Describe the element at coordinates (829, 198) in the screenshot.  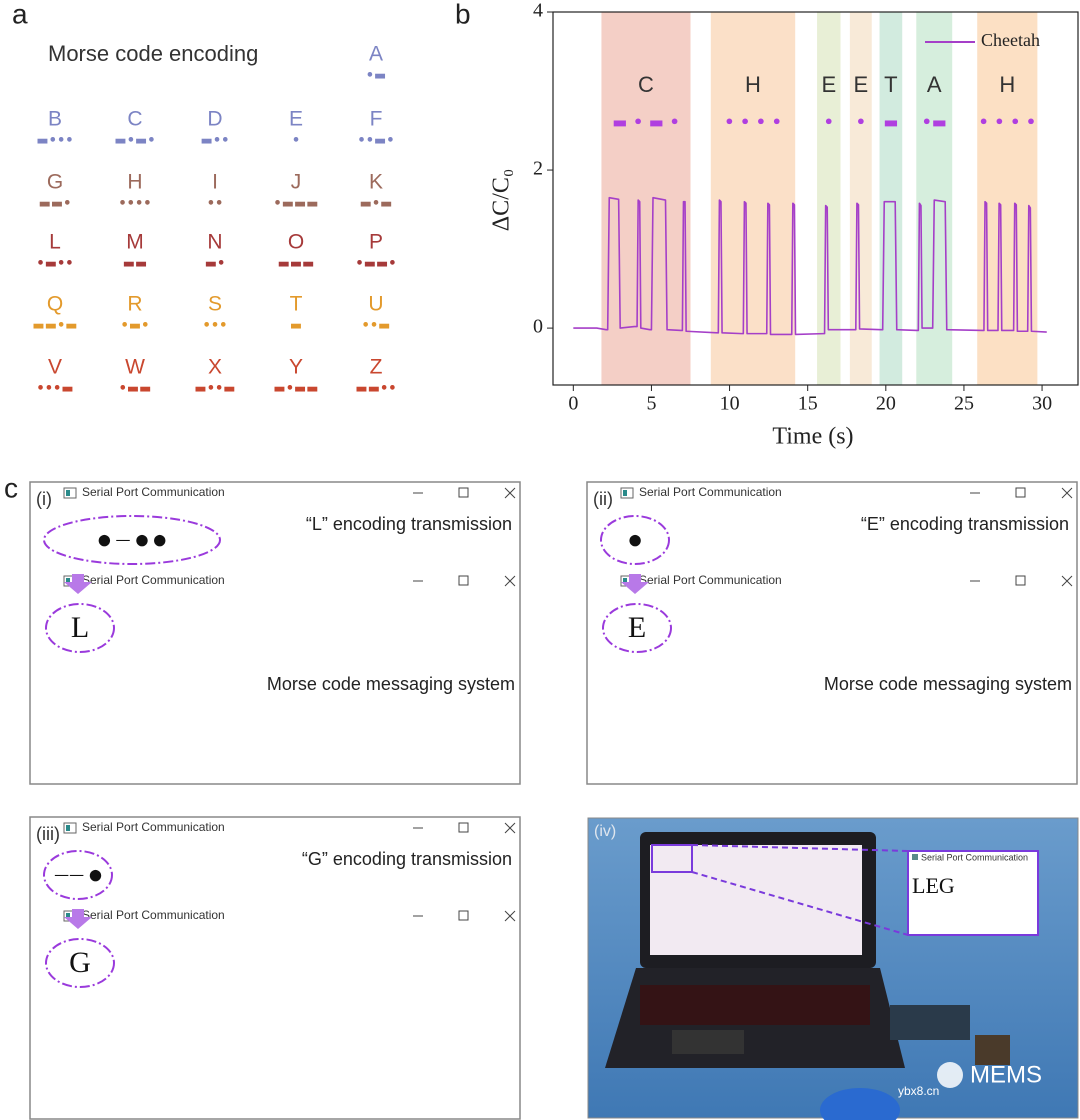
I see `highlight-region` at that location.